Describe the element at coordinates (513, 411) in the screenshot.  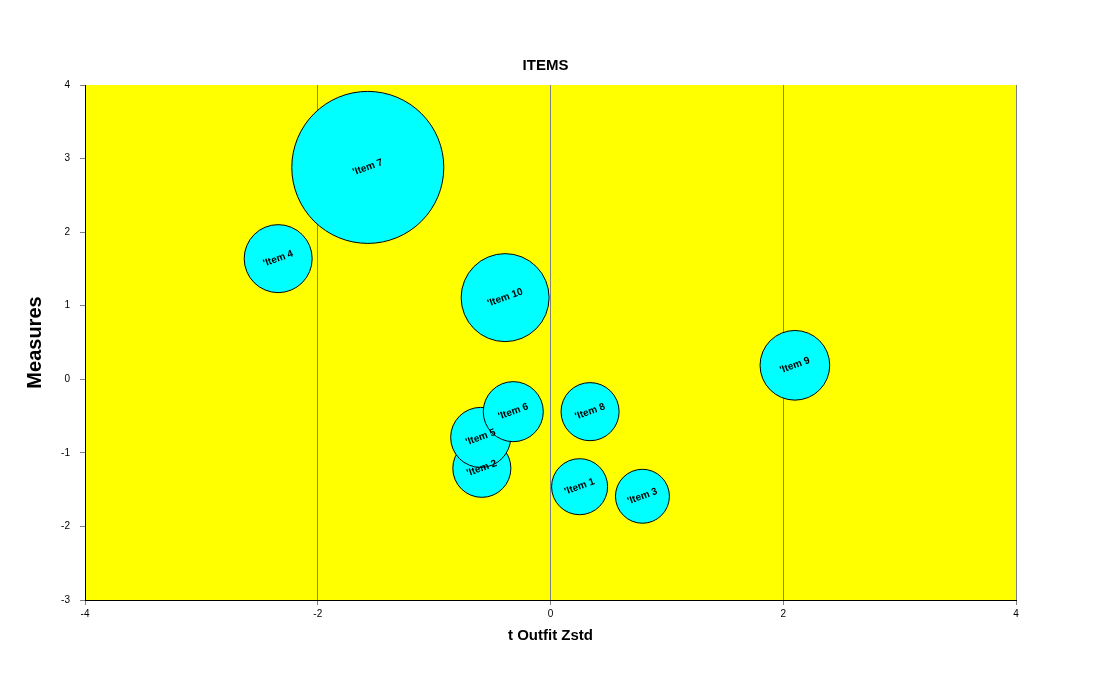
I see `annotation: 'Item 6` at that location.